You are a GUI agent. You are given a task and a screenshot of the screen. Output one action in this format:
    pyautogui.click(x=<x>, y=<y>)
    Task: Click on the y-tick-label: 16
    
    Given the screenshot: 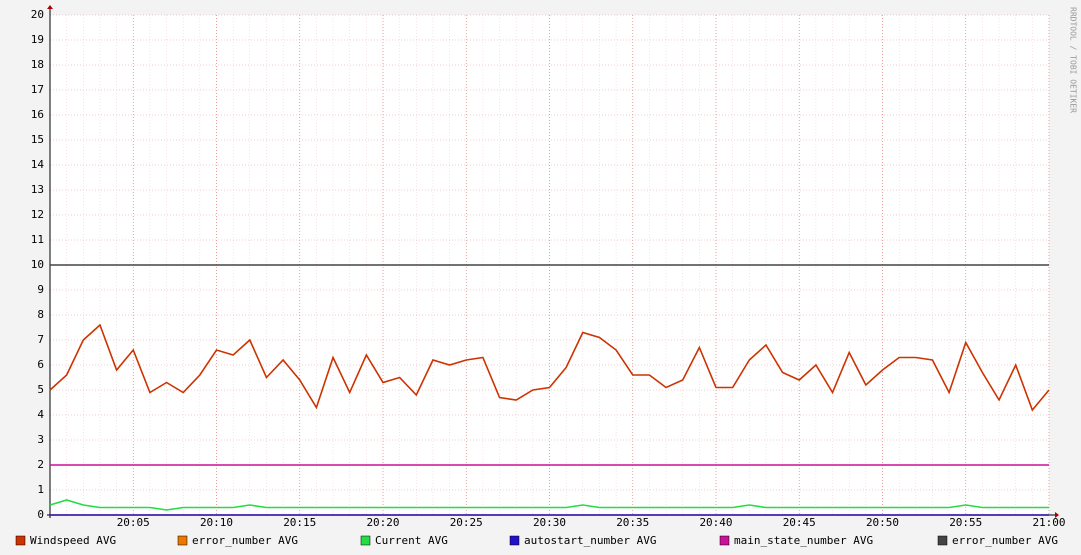 What is the action you would take?
    pyautogui.click(x=37, y=114)
    